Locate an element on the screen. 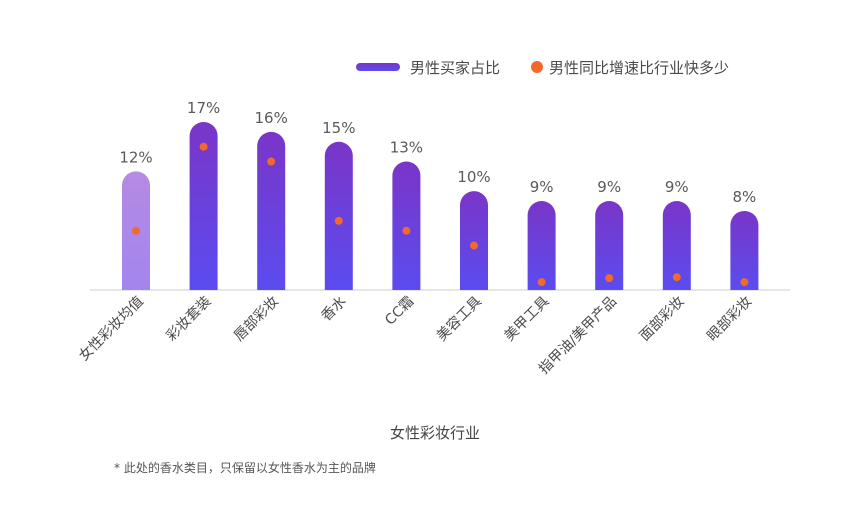  footnote: * 此处的香水类目，只保留以女性香水为主的品牌 is located at coordinates (245, 468).